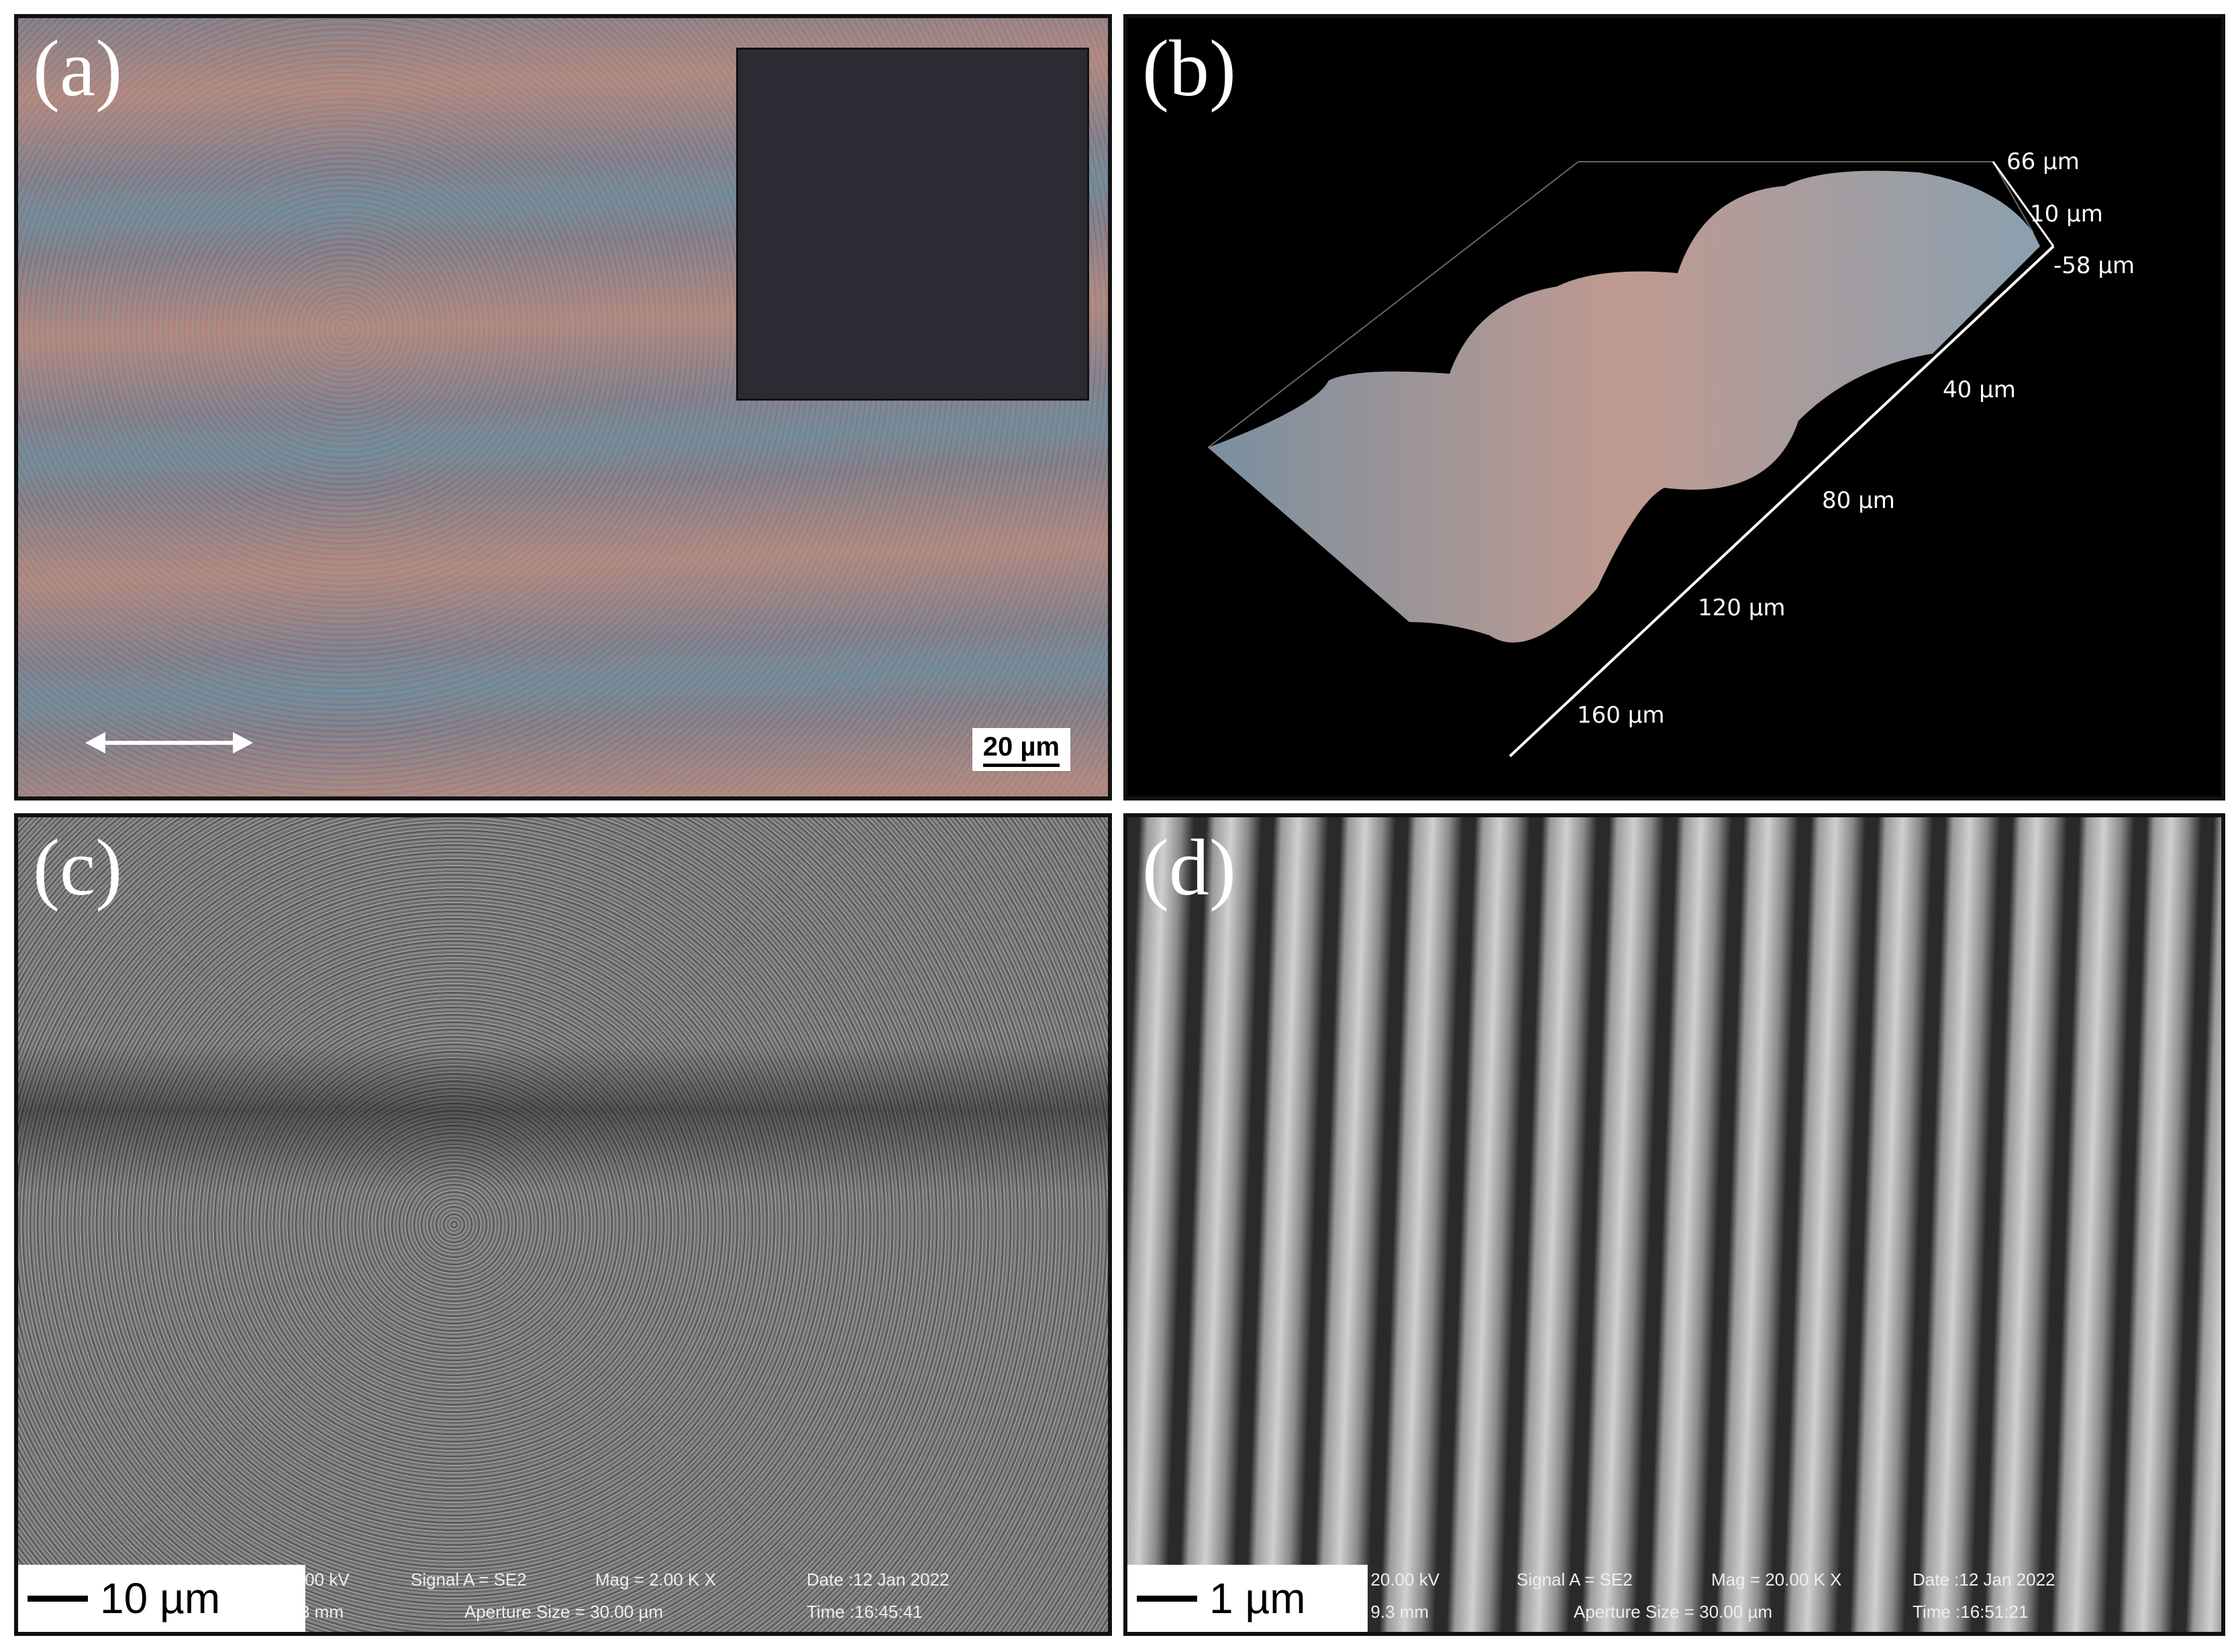 This screenshot has width=2238, height=1652. I want to click on x-tick: 120 µm, so click(1741, 608).